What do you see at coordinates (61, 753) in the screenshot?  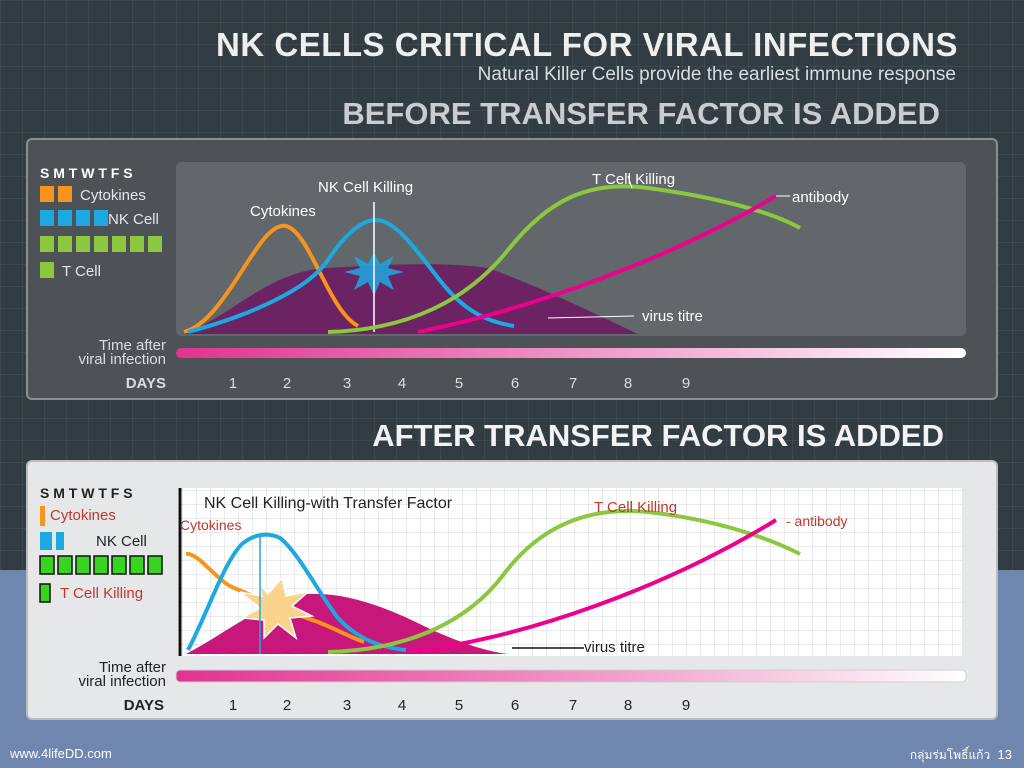 I see `footer-website: www.4lifeDD.com` at bounding box center [61, 753].